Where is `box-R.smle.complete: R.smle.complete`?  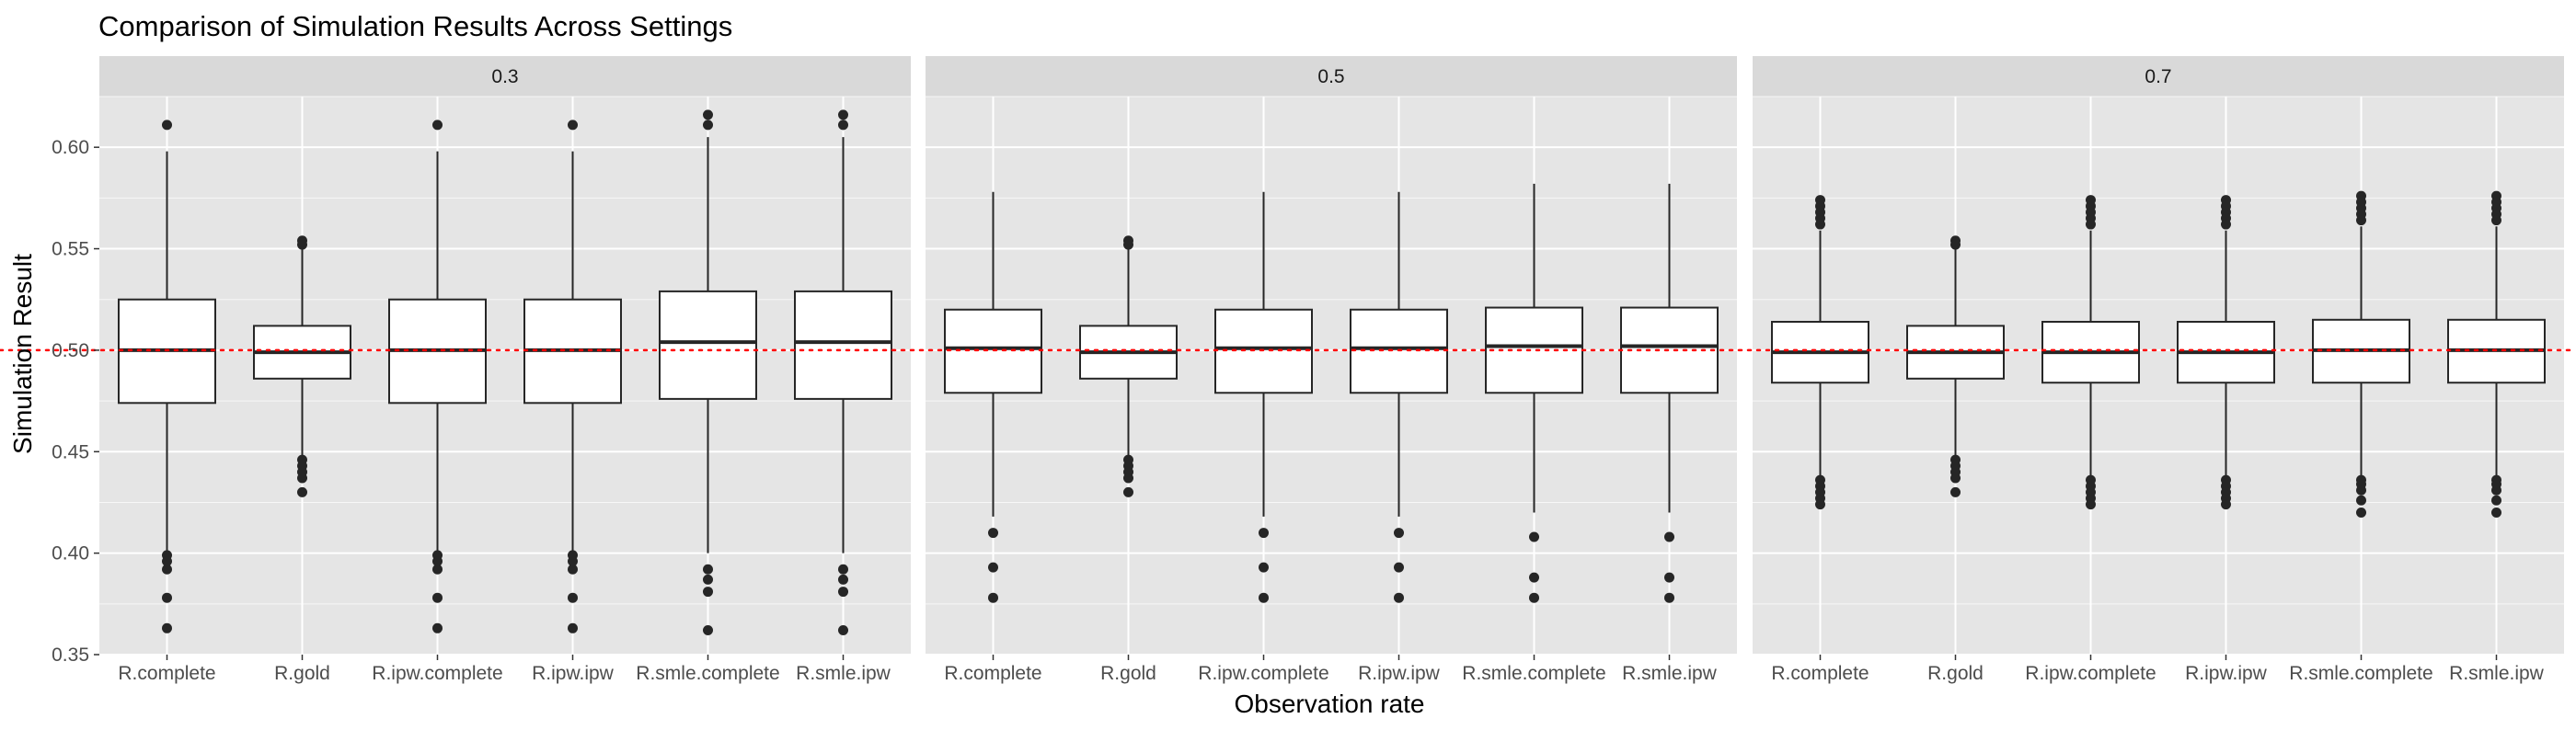
box-R.smle.complete: R.smle.complete is located at coordinates (708, 397).